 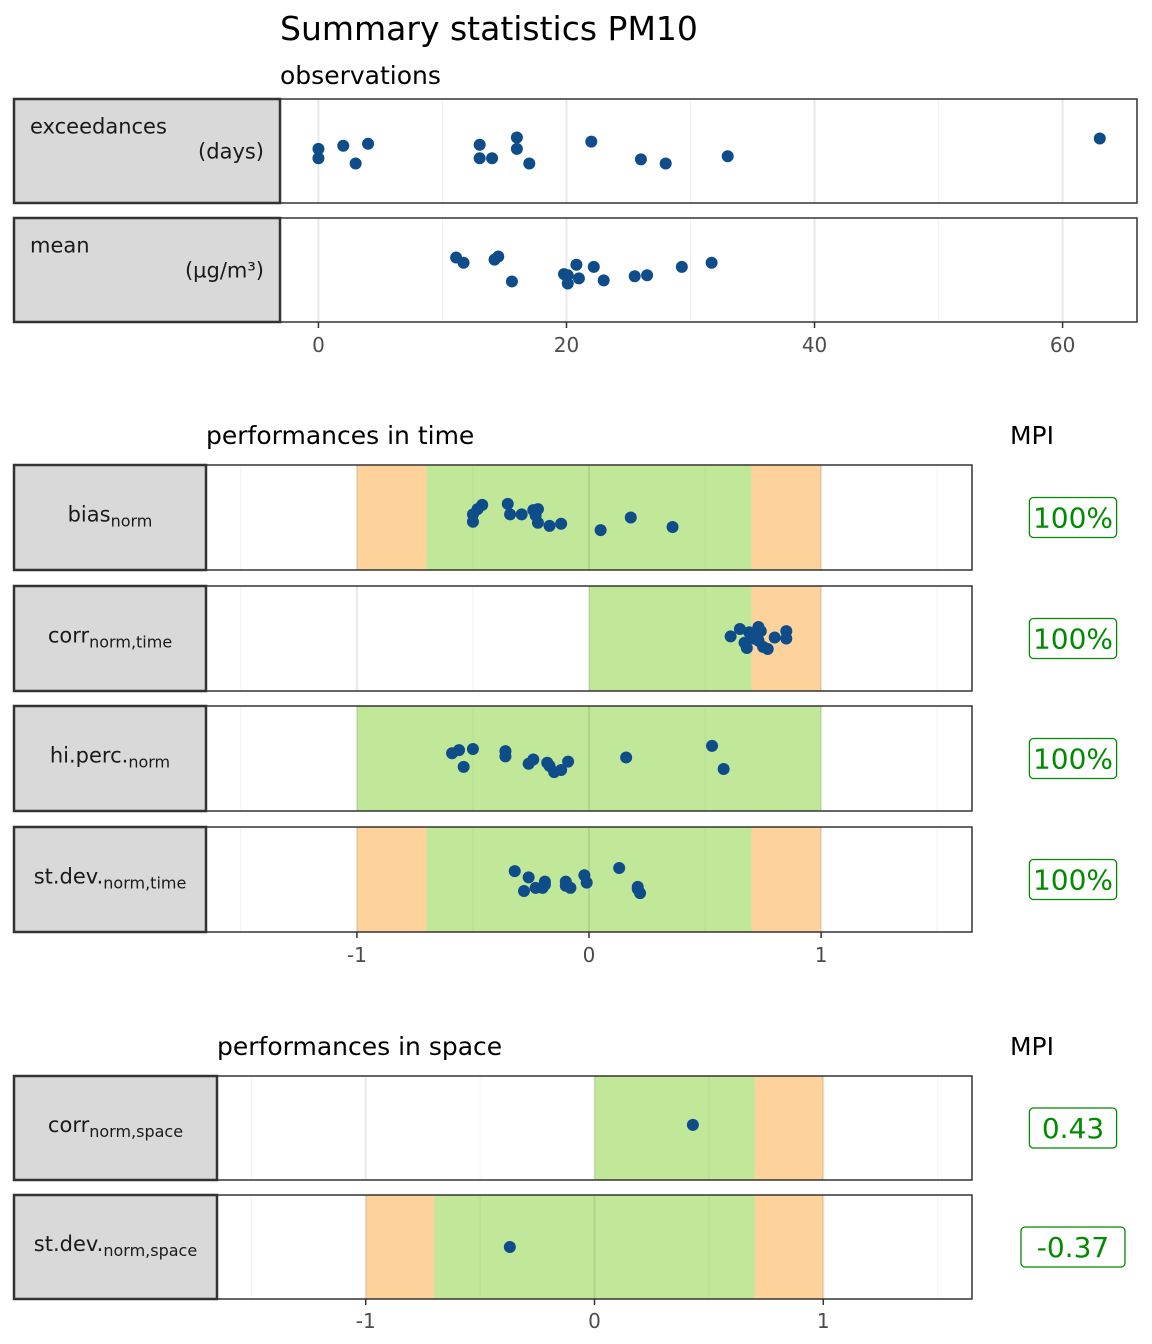 I want to click on facet-row: exceedances (days), so click(x=575, y=151).